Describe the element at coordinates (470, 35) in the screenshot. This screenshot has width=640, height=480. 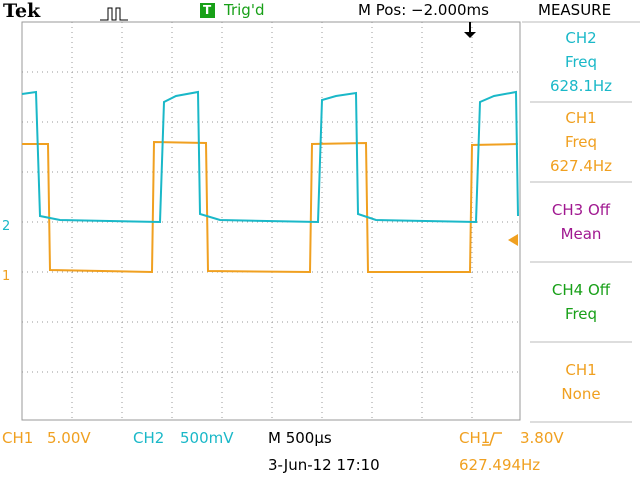
I see `trigger-position-arrow` at that location.